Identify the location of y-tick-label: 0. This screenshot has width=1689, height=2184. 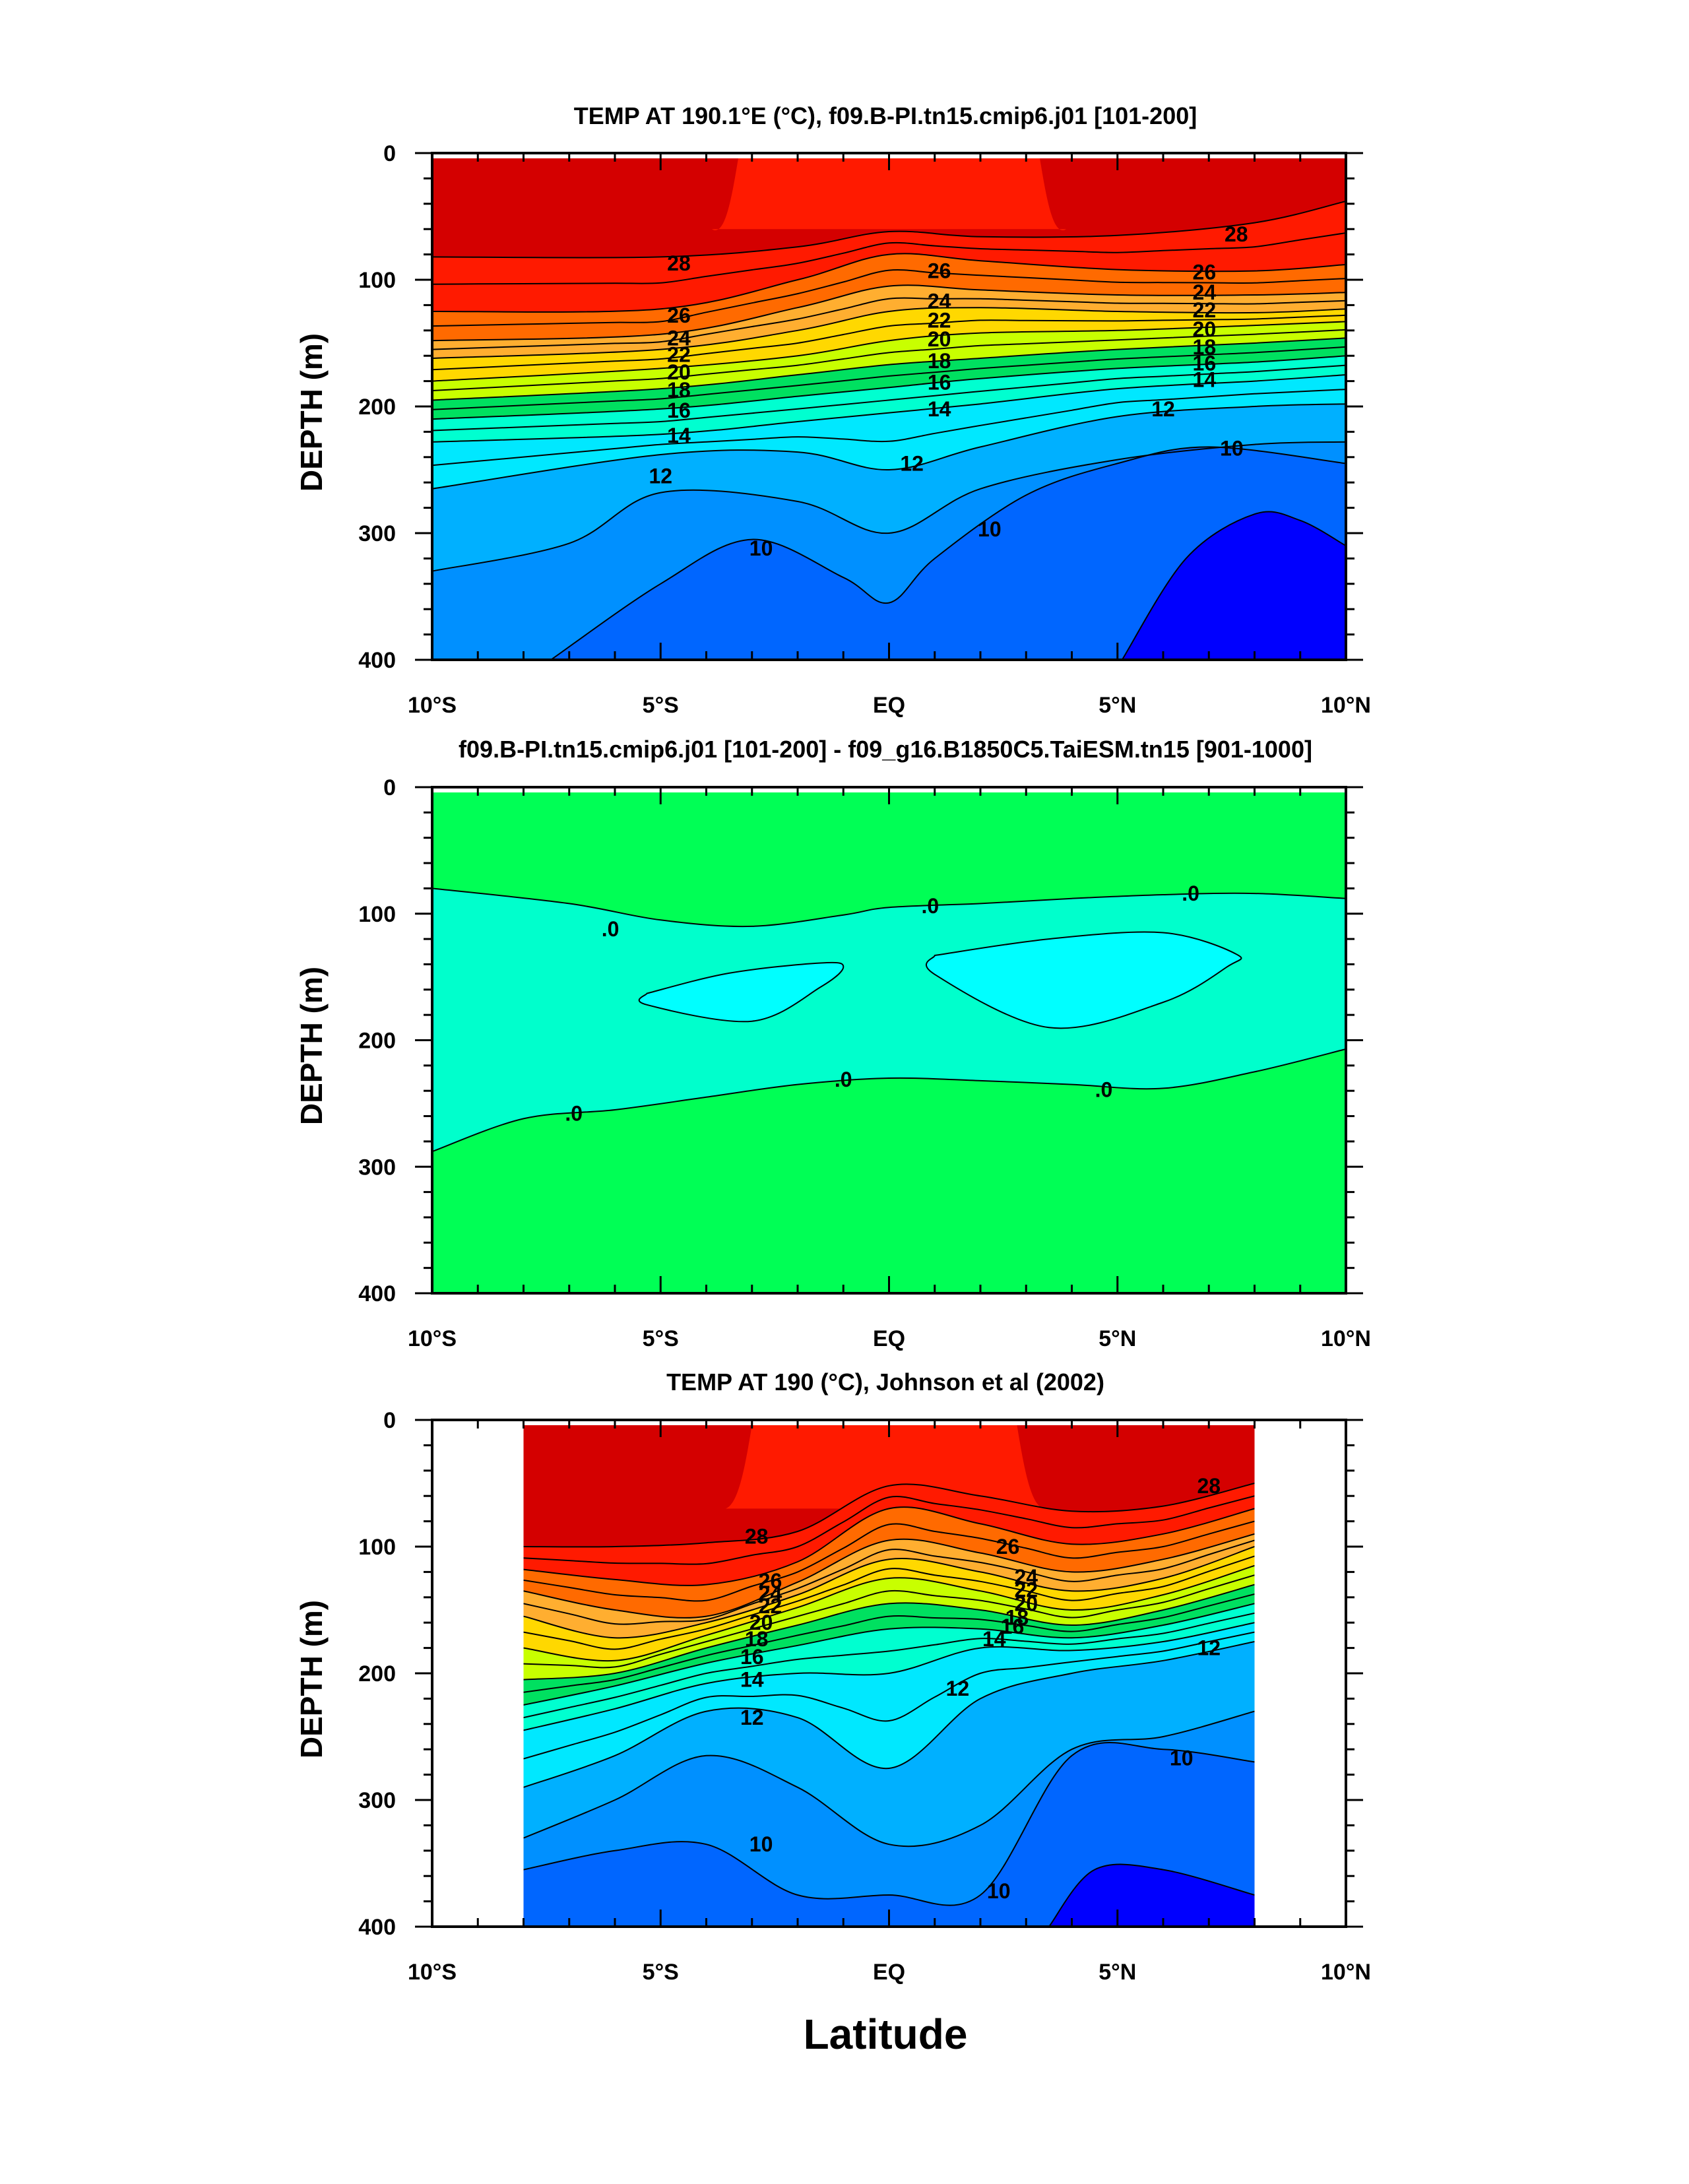
(389, 153).